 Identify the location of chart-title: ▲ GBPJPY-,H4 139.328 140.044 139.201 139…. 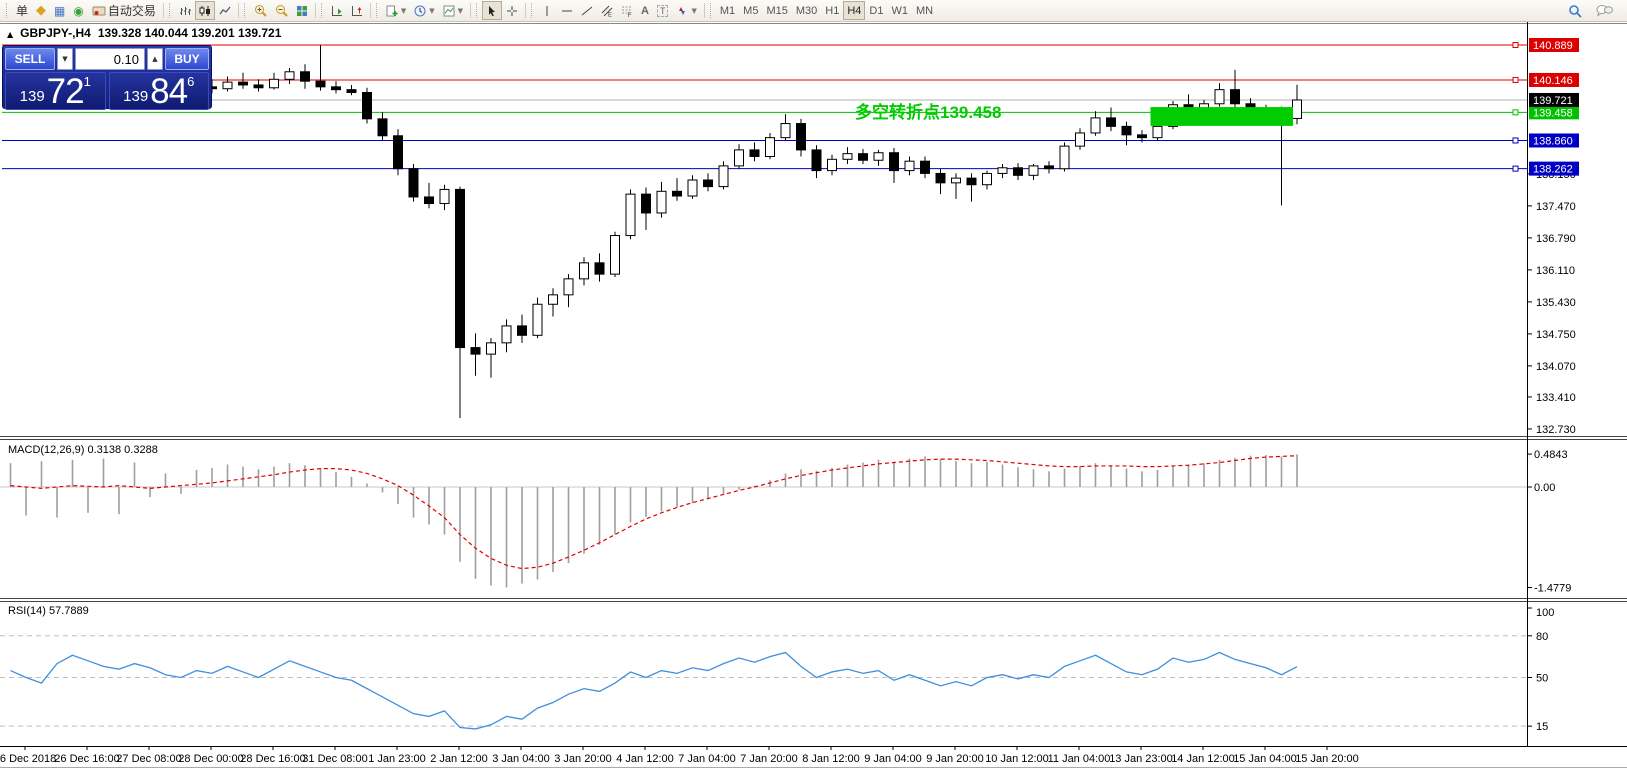
(144, 33).